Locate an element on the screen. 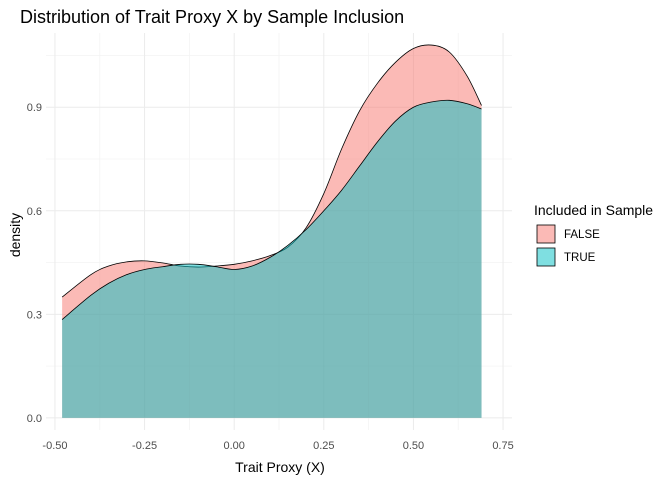 The width and height of the screenshot is (672, 480). x-axis-ticks: -0.50 -0.25 0.00 0.25 0.50 0.75 is located at coordinates (277, 446).